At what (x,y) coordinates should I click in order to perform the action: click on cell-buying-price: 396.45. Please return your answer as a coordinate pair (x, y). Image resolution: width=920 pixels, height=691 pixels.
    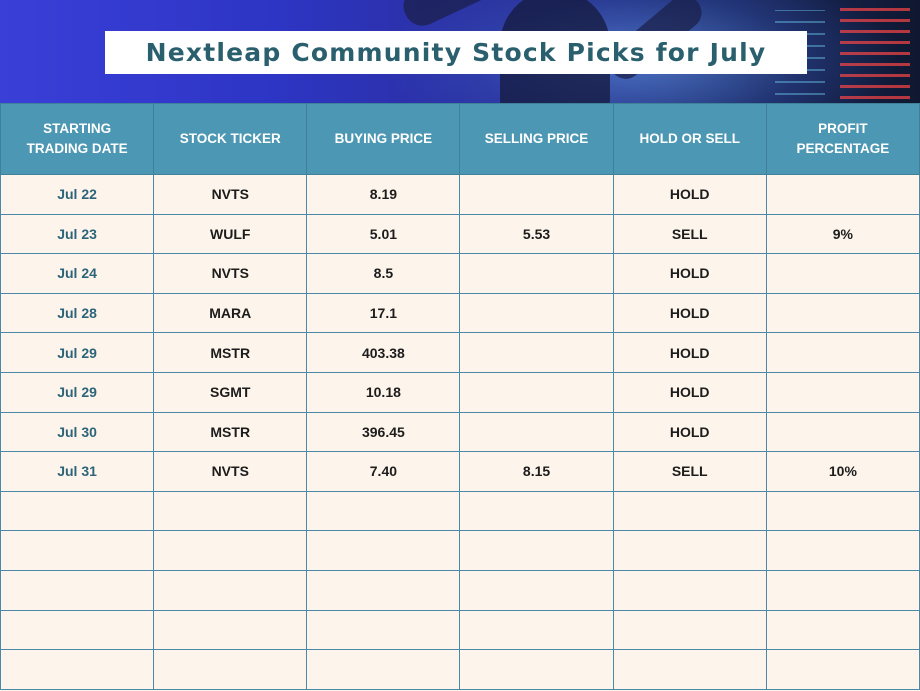
    Looking at the image, I should click on (383, 432).